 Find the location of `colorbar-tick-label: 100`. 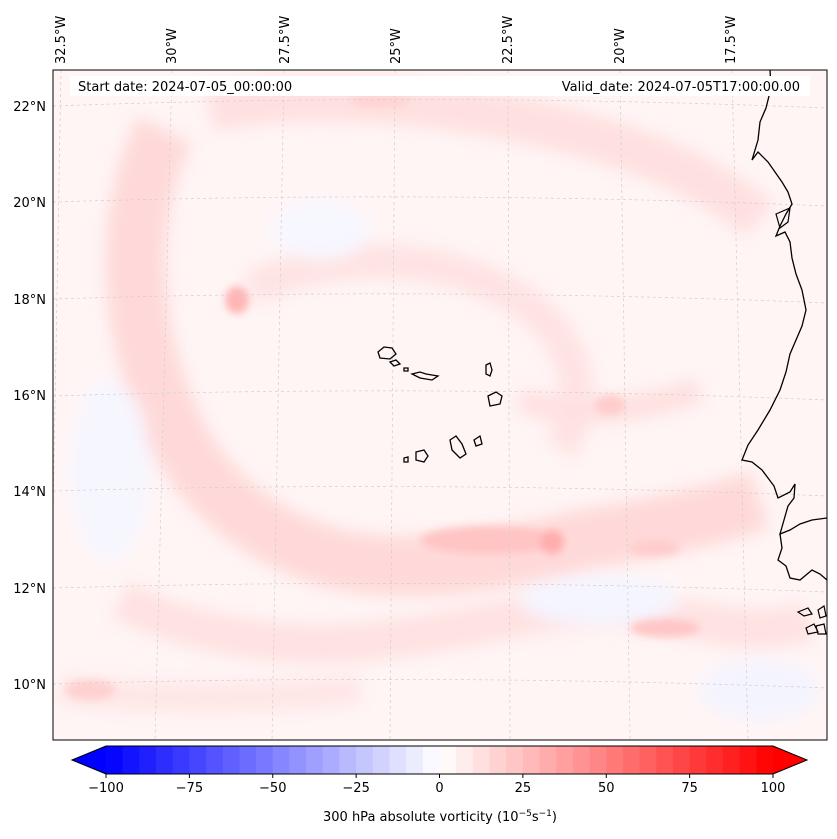

colorbar-tick-label: 100 is located at coordinates (773, 788).